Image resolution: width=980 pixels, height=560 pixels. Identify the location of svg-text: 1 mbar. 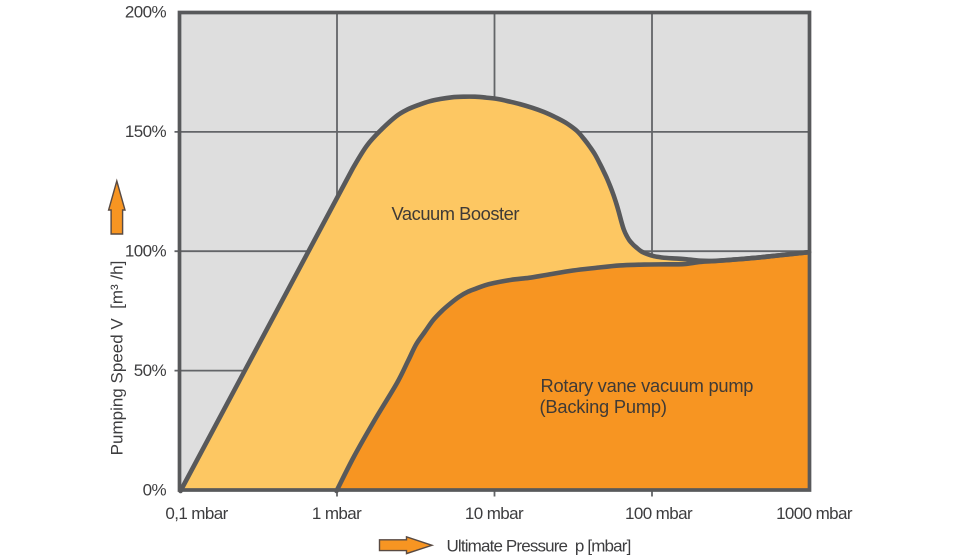
(337, 513).